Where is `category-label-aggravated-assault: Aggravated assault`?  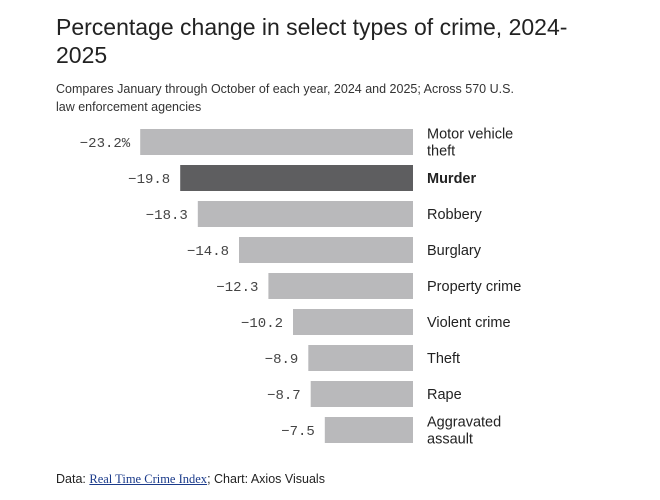 category-label-aggravated-assault: Aggravated assault is located at coordinates (464, 431).